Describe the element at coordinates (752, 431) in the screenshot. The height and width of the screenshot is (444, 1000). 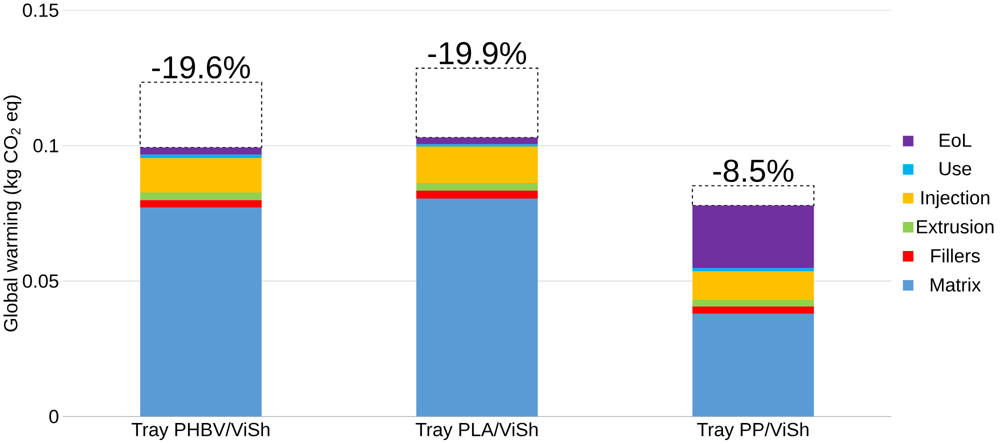
I see `x-tick-label: Tray PP/ViSh` at that location.